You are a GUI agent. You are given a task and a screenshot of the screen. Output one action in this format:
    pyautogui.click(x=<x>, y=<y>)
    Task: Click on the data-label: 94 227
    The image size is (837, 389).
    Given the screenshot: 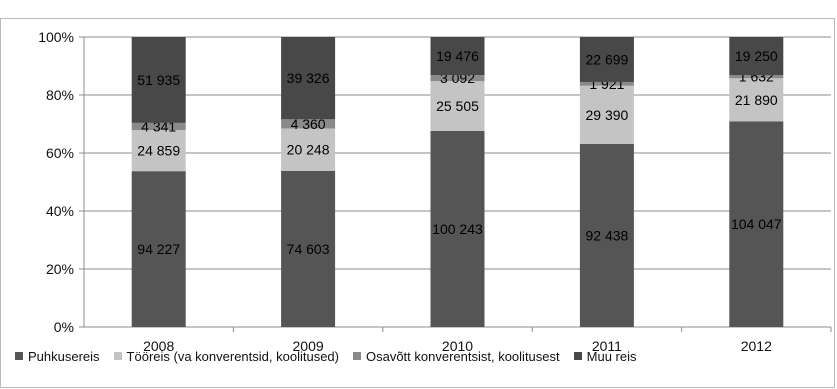 What is the action you would take?
    pyautogui.click(x=158, y=249)
    